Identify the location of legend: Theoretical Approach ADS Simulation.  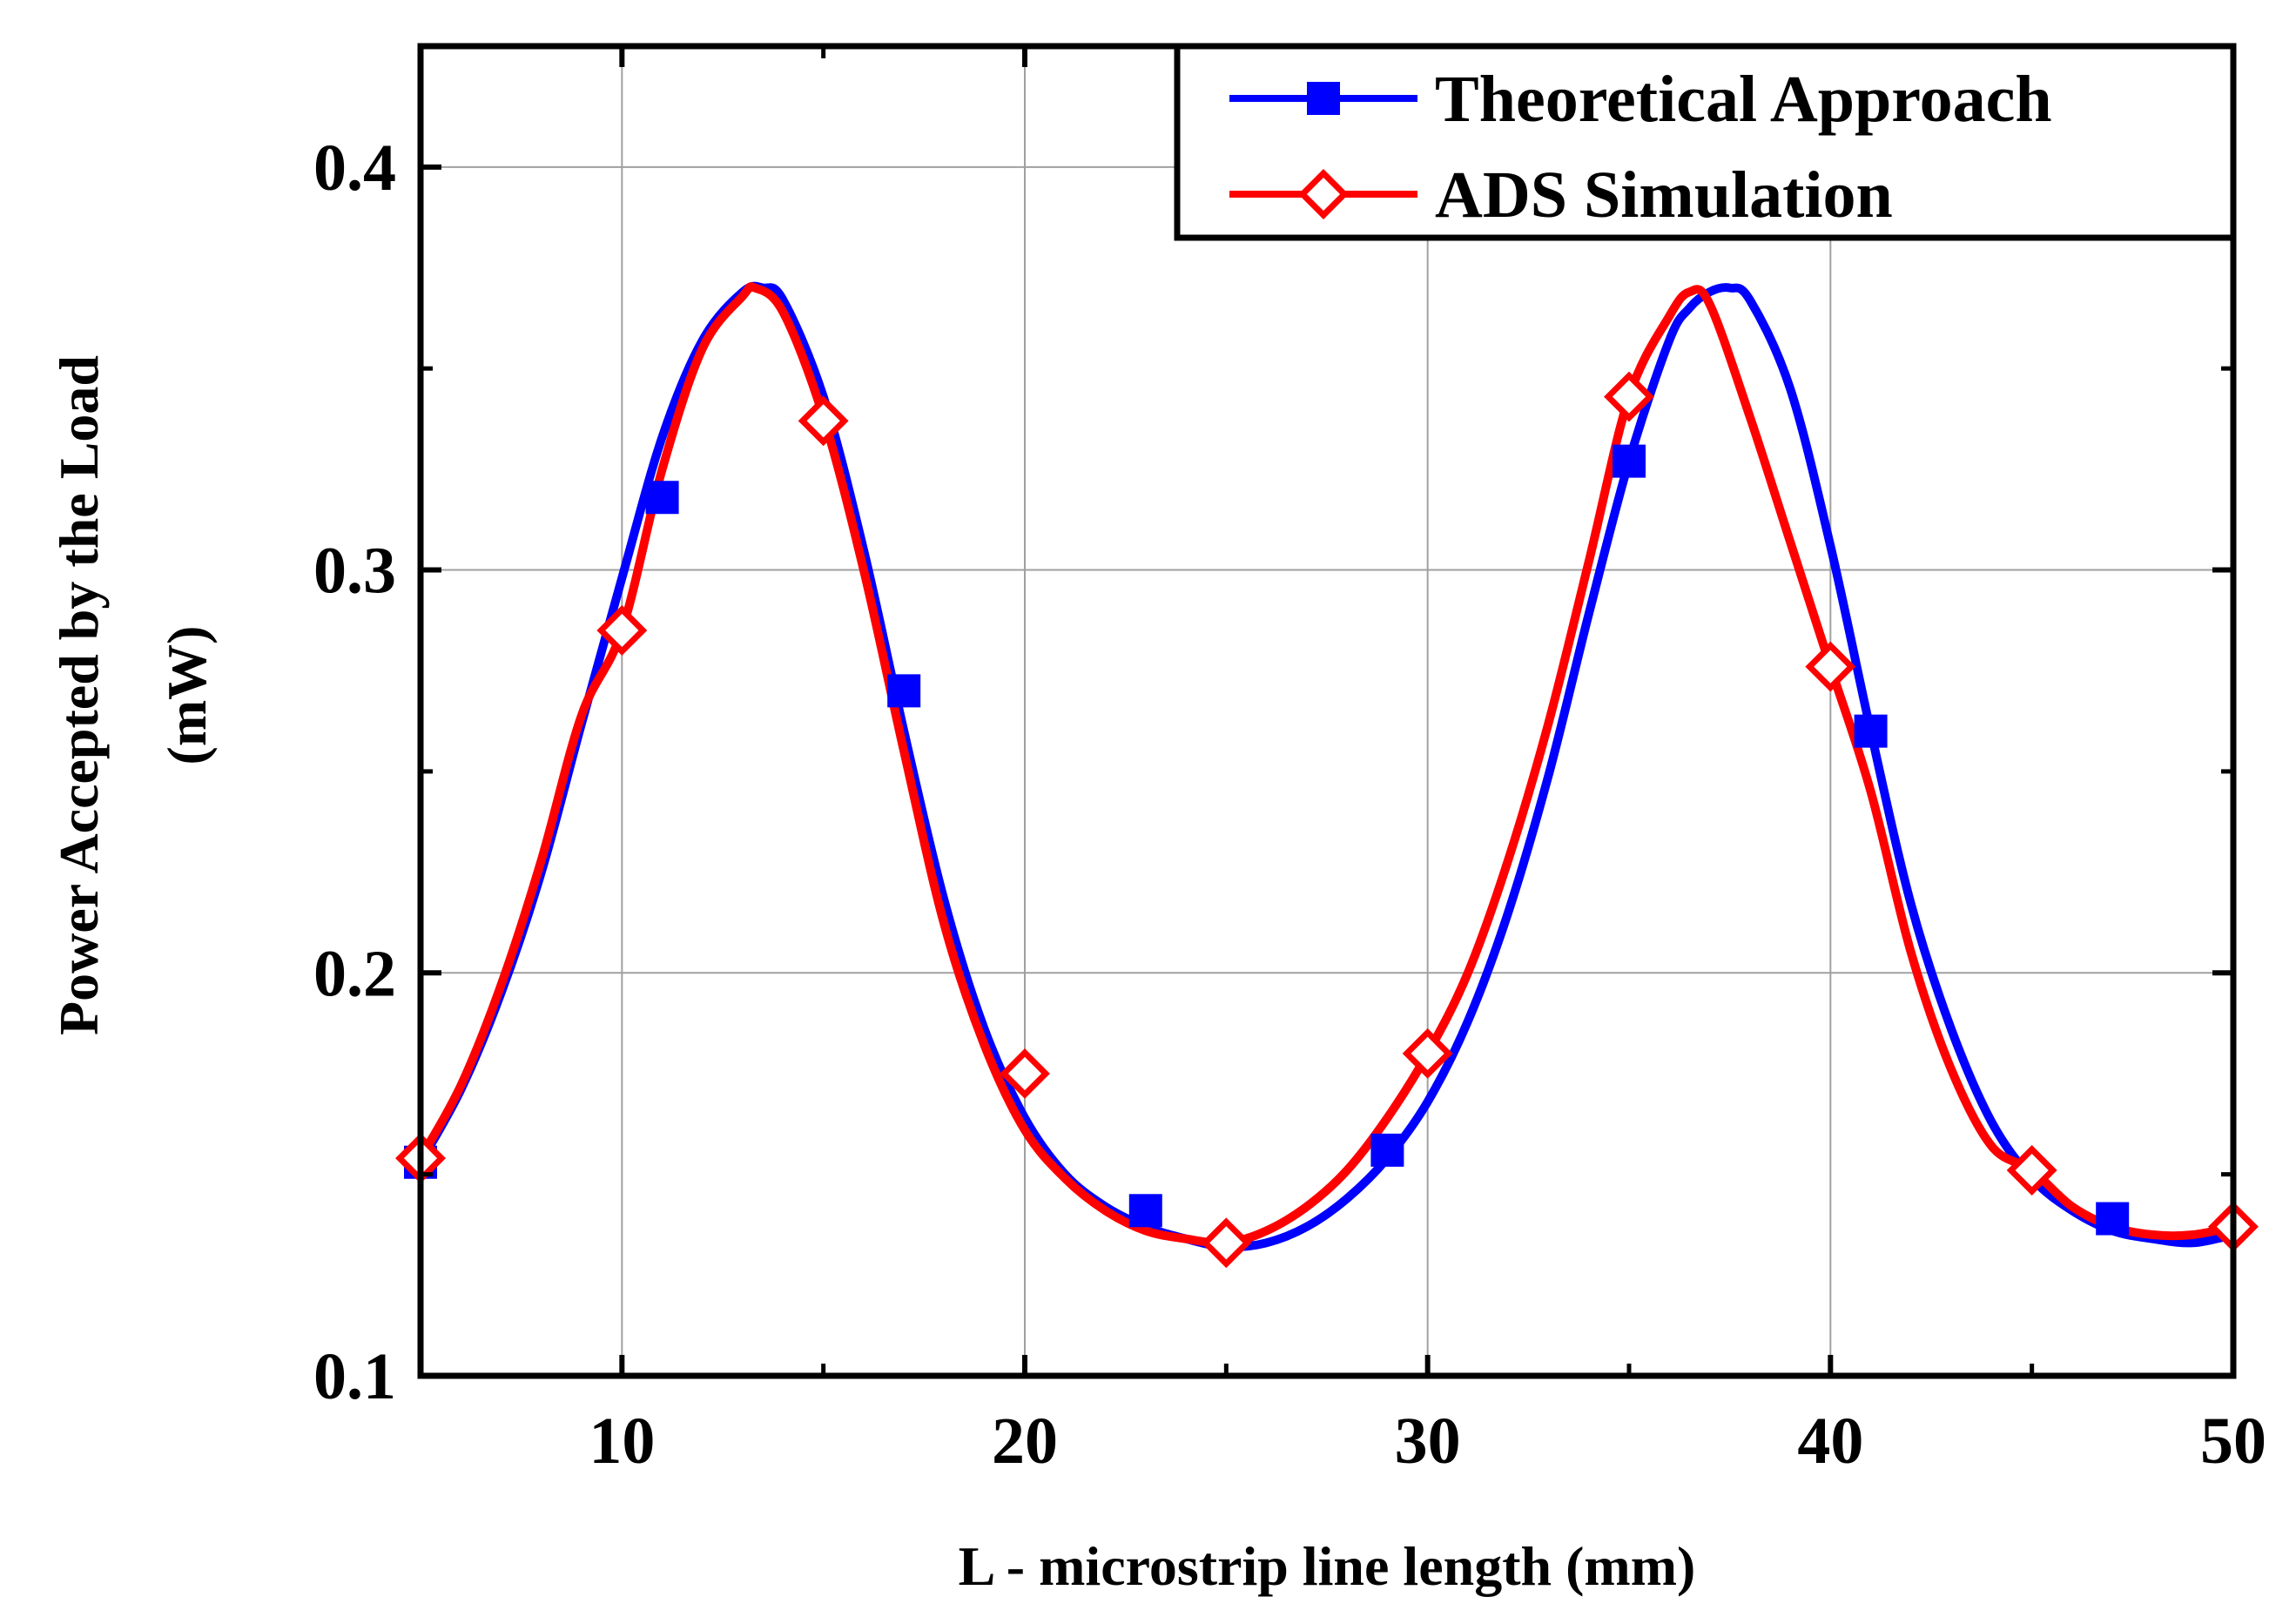
(1706, 142).